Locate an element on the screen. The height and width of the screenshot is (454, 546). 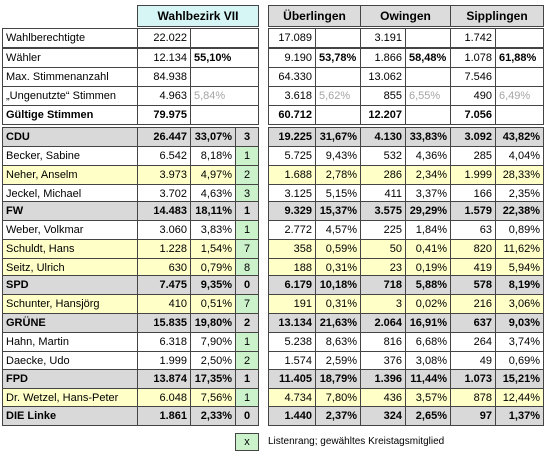
stat-value-owi: 3.191 is located at coordinates (383, 38).